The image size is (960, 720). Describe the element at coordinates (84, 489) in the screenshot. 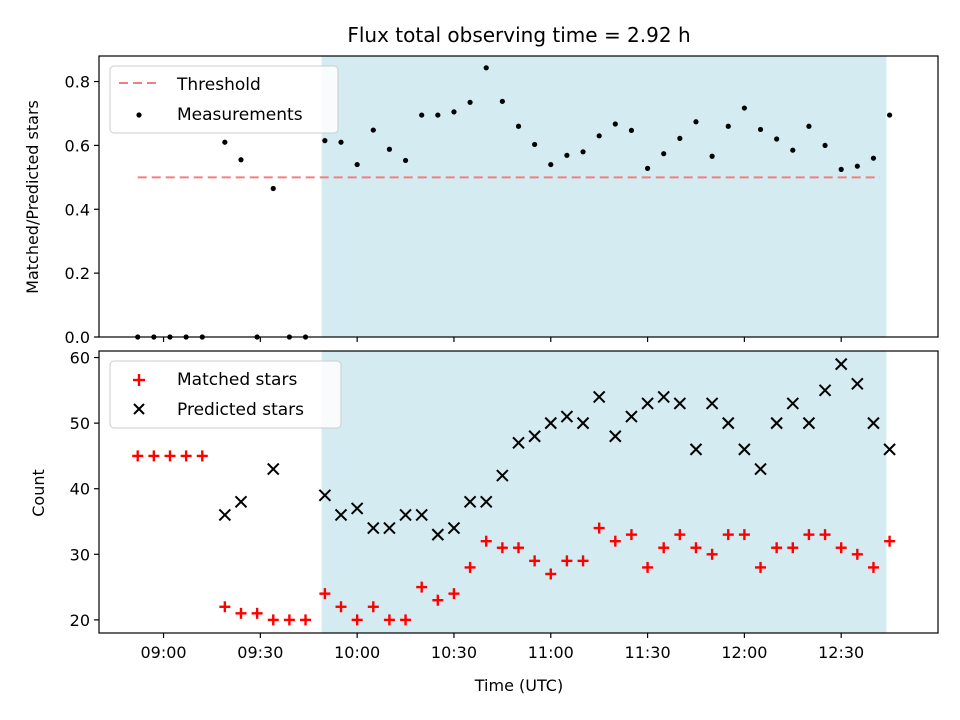

I see `bottom-y-ticks: 20 30 40 50 60` at that location.